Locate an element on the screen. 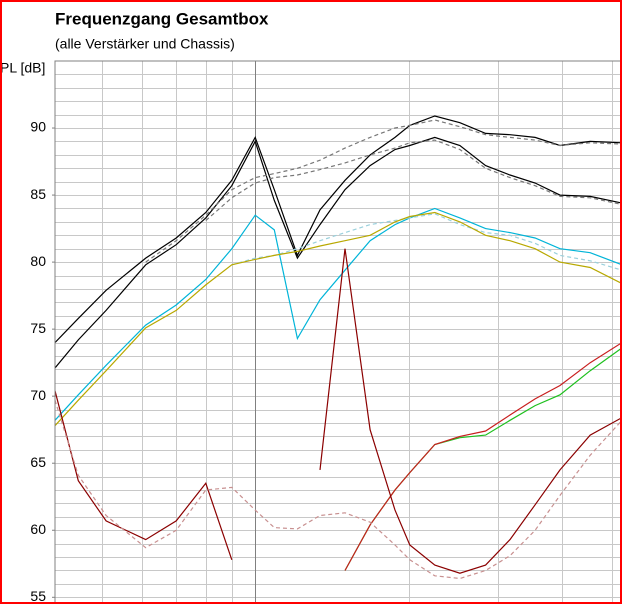 This screenshot has height=604, width=622. y-axis-label: PL [dB] is located at coordinates (22, 68).